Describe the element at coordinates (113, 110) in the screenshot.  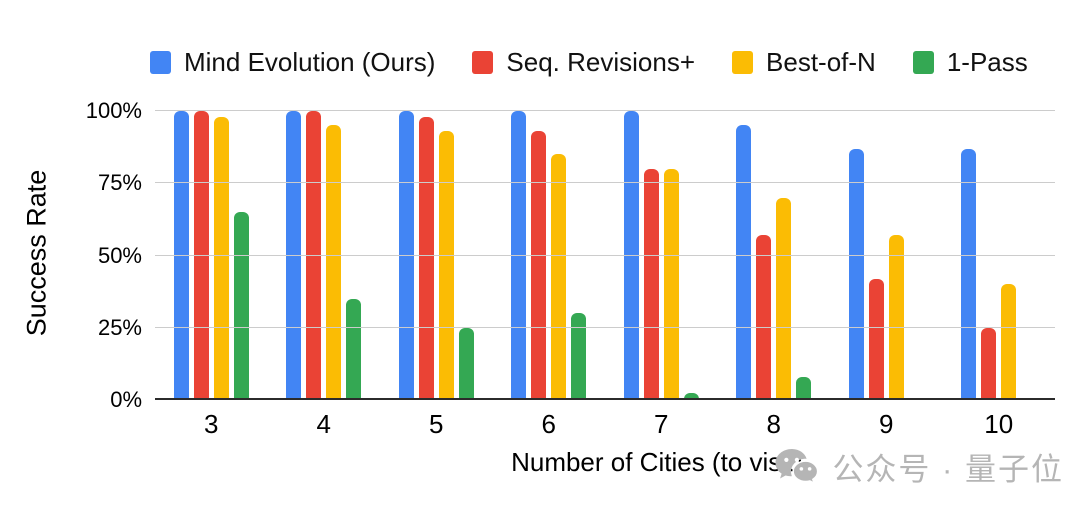
I see `y-tick-label-100: 100%` at that location.